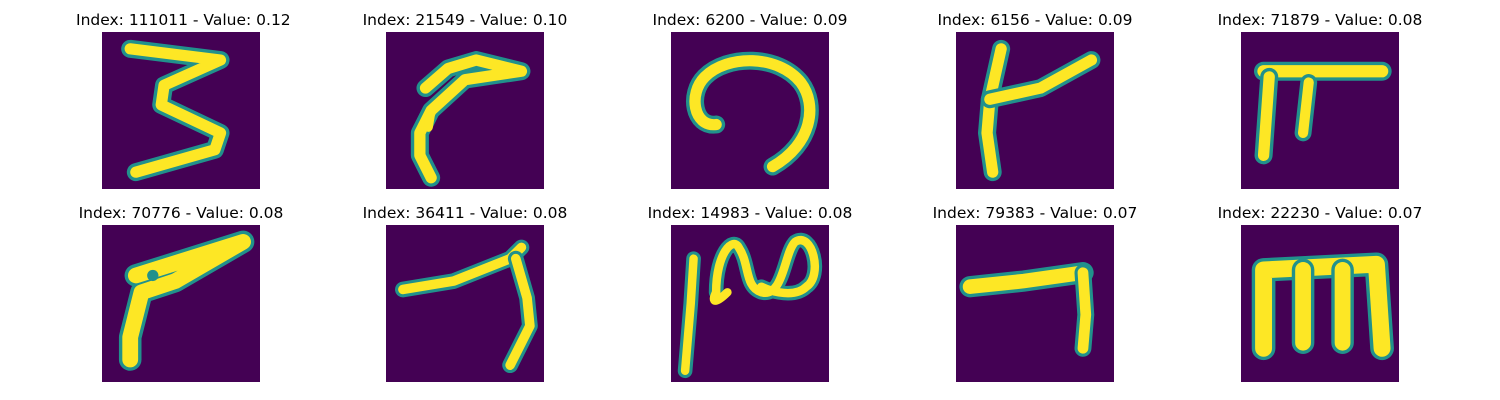 The image size is (1500, 400). I want to click on panel-title: Index: 21549 - Value: 0.10, so click(465, 20).